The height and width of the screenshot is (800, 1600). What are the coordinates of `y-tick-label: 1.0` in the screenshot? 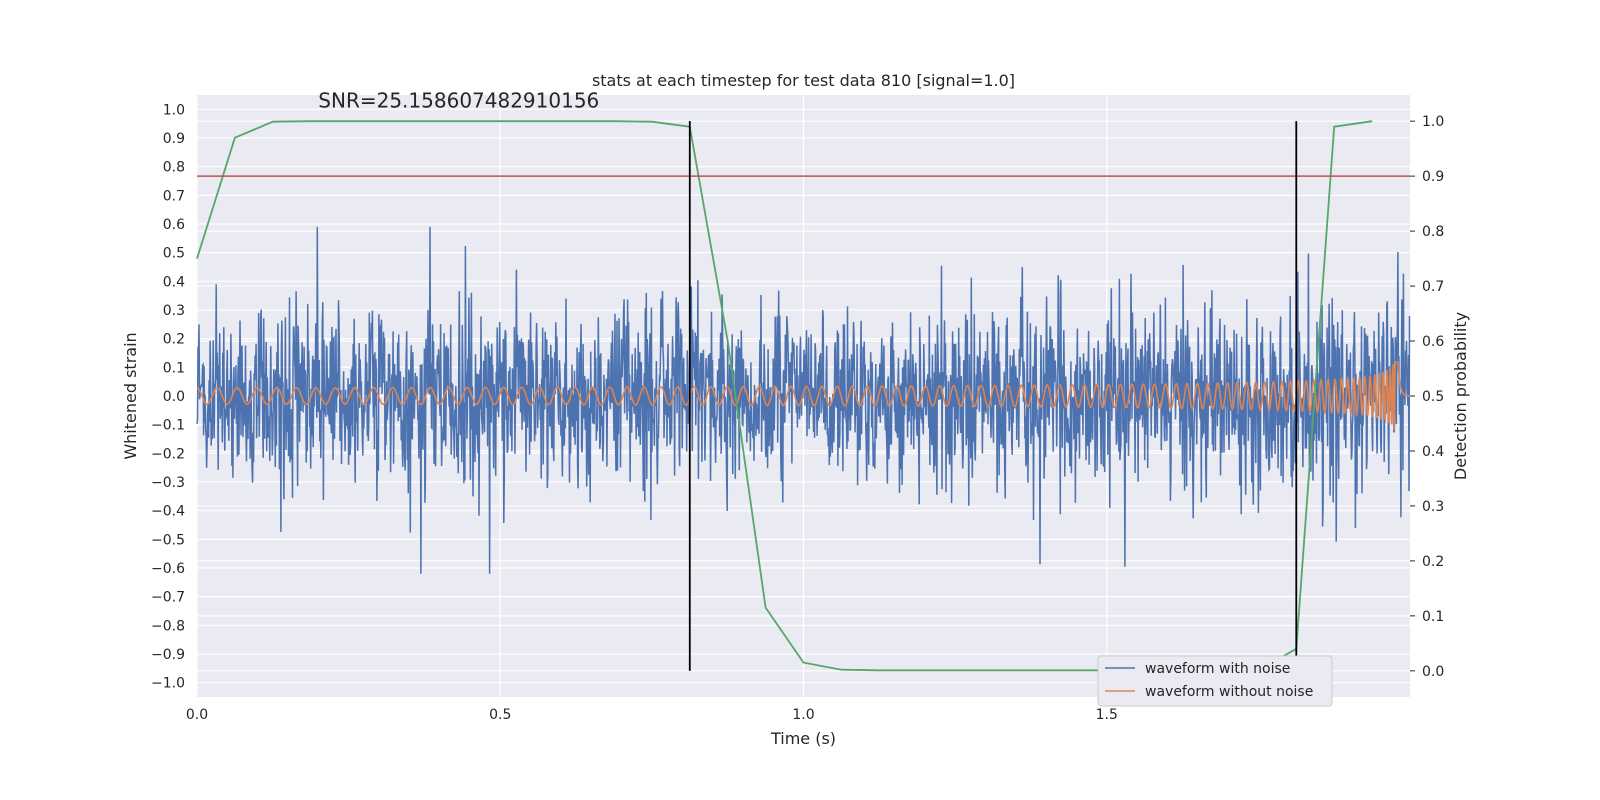 It's located at (174, 110).